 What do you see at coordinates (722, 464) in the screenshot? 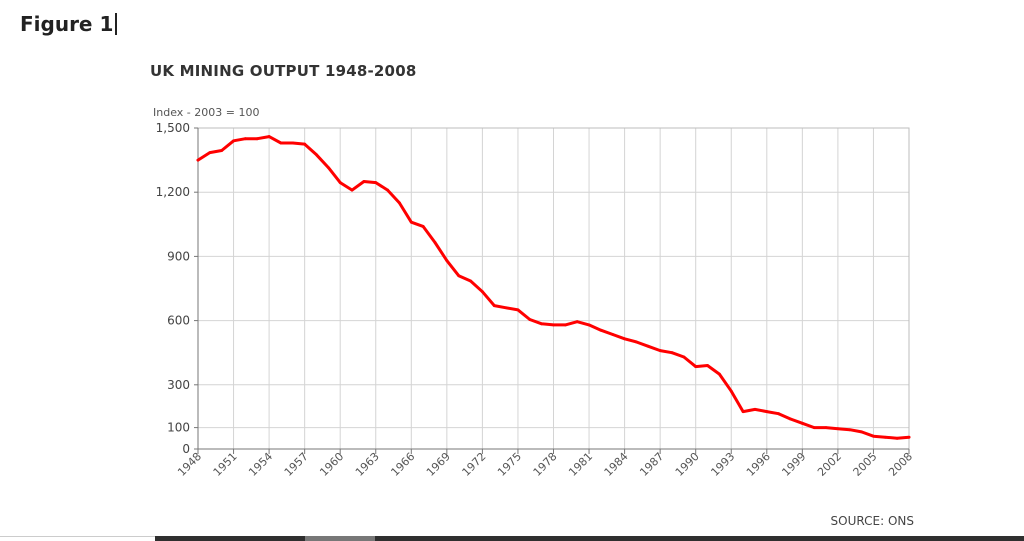
I see `x-tick-label: 1993` at bounding box center [722, 464].